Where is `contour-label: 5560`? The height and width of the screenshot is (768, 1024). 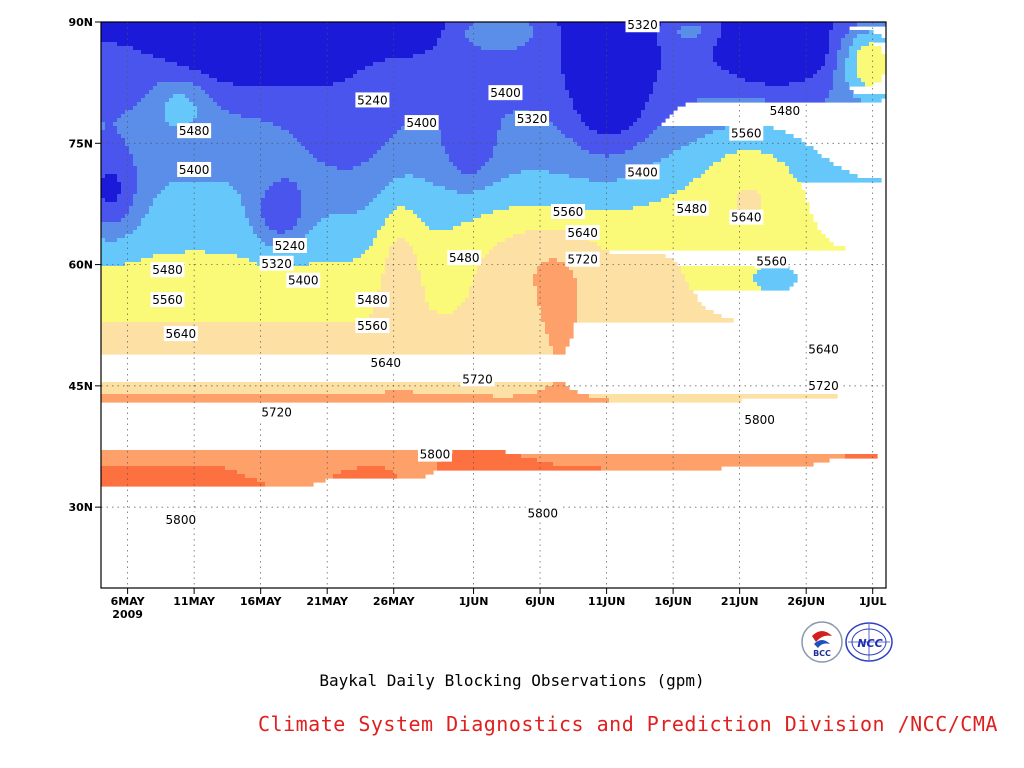 contour-label: 5560 is located at coordinates (746, 133).